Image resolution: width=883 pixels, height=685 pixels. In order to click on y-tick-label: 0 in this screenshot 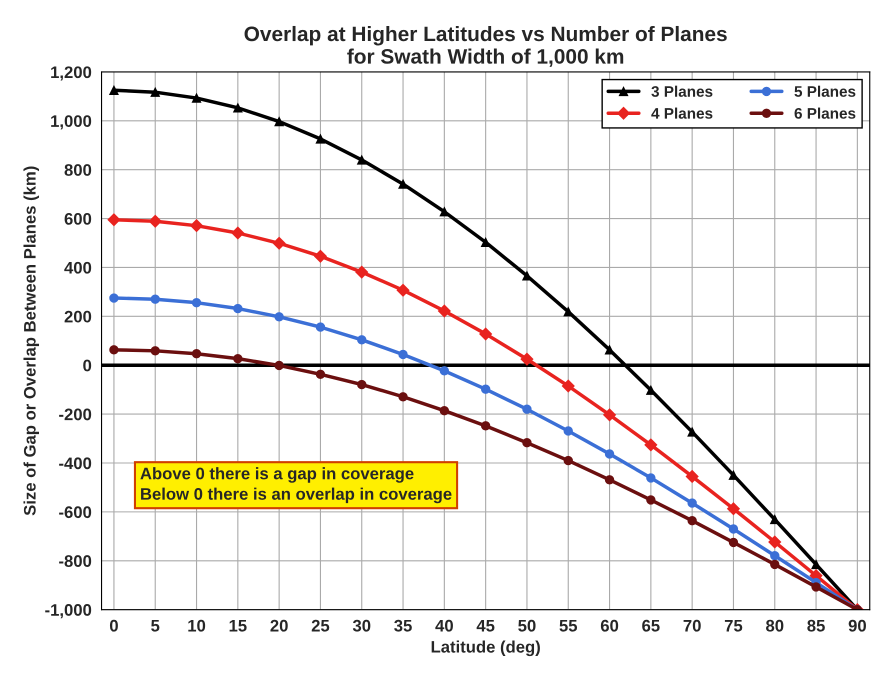, I will do `click(87, 366)`.